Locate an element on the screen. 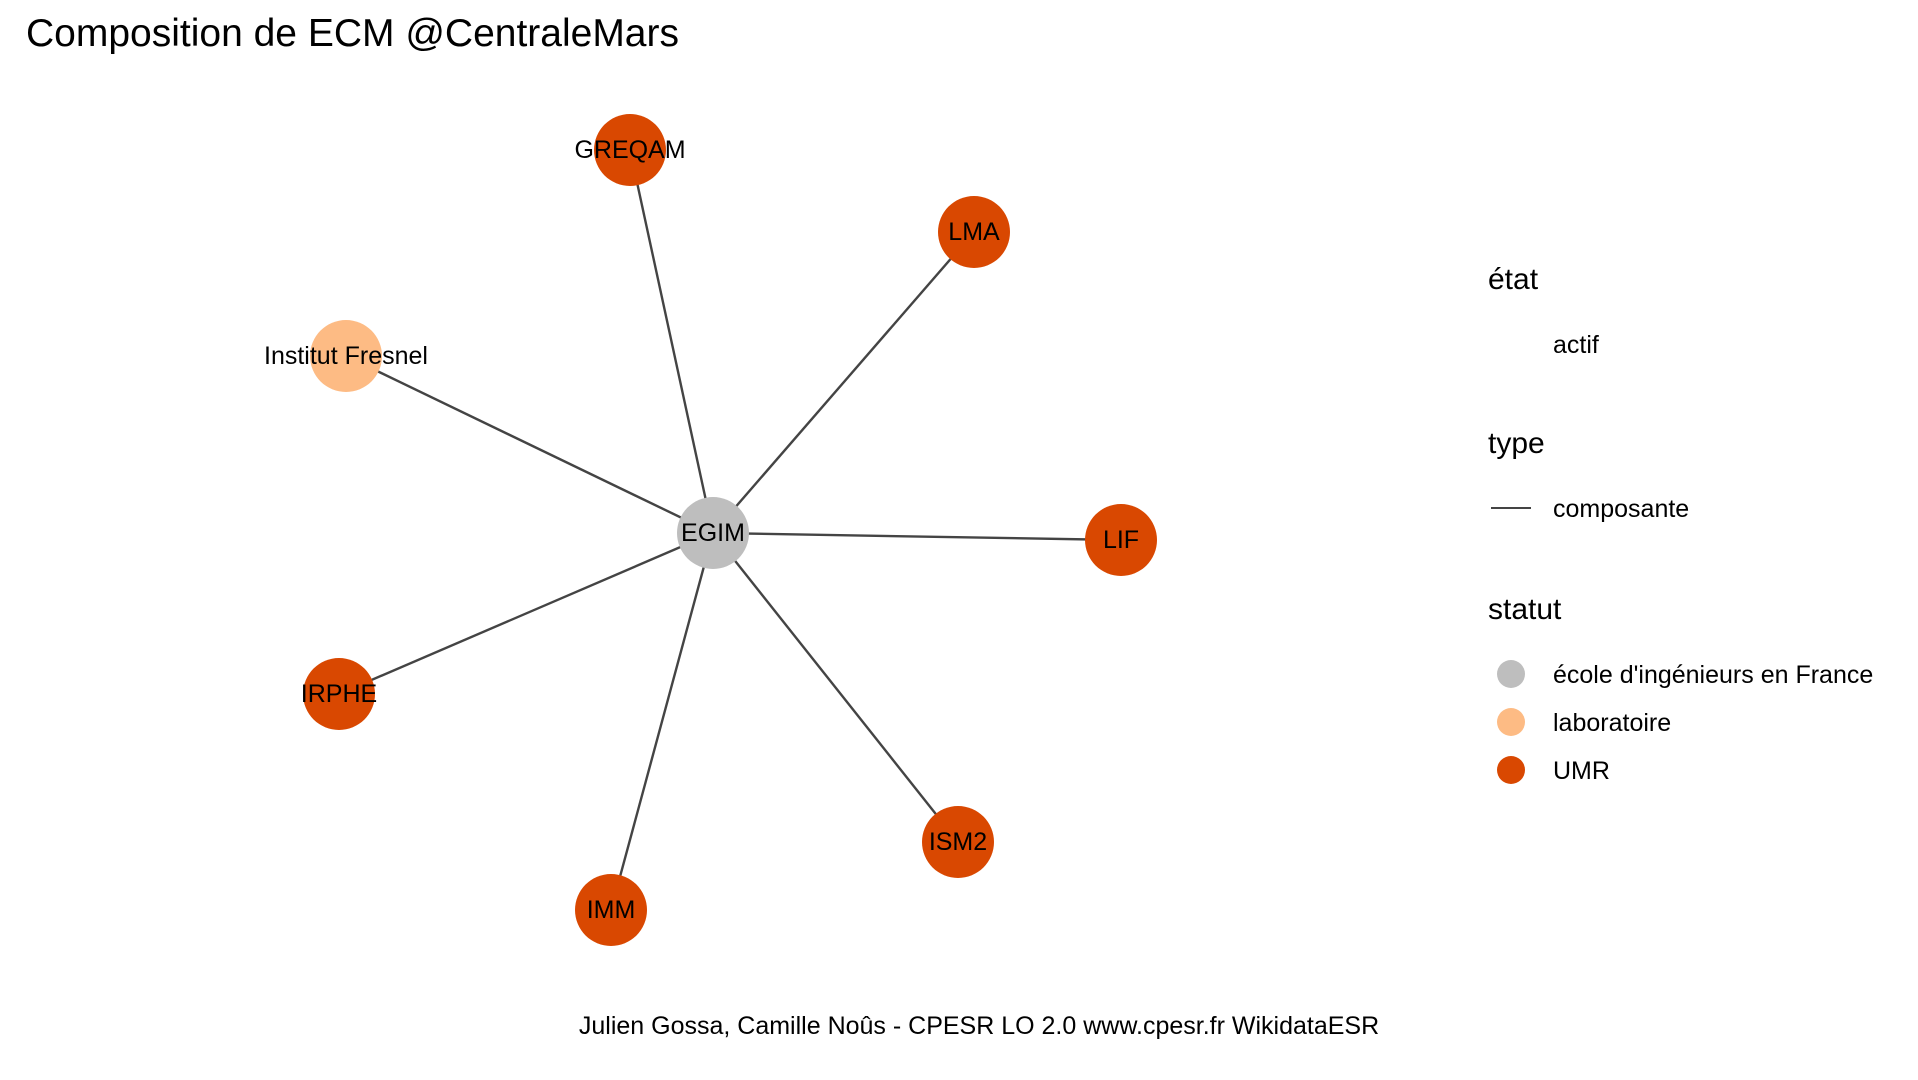  node-circle-lif is located at coordinates (1121, 540).